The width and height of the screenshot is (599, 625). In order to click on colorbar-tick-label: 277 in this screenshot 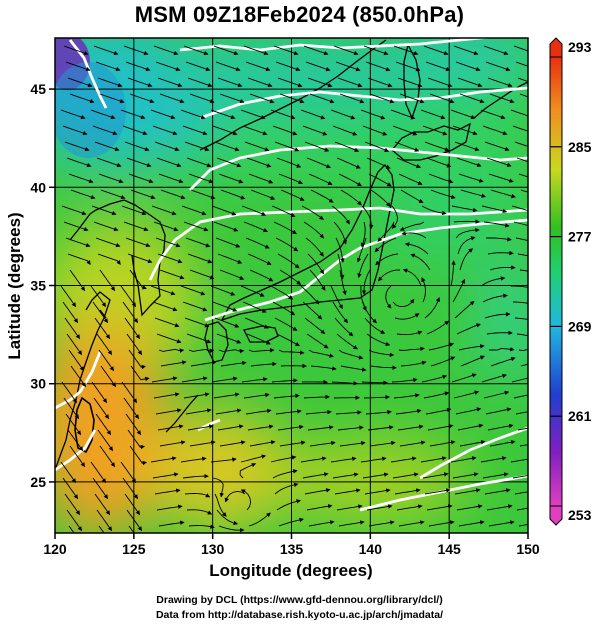, I will do `click(580, 237)`.